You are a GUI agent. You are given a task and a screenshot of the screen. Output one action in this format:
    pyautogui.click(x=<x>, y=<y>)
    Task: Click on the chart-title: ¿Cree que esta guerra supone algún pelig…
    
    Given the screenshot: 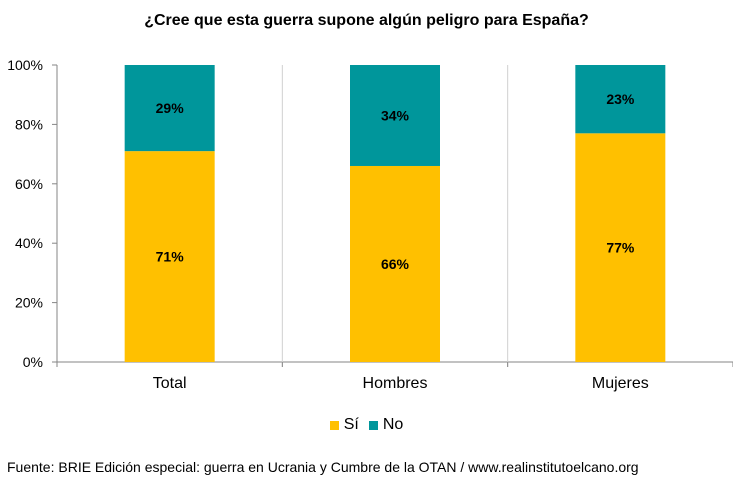 What is the action you would take?
    pyautogui.click(x=366, y=20)
    